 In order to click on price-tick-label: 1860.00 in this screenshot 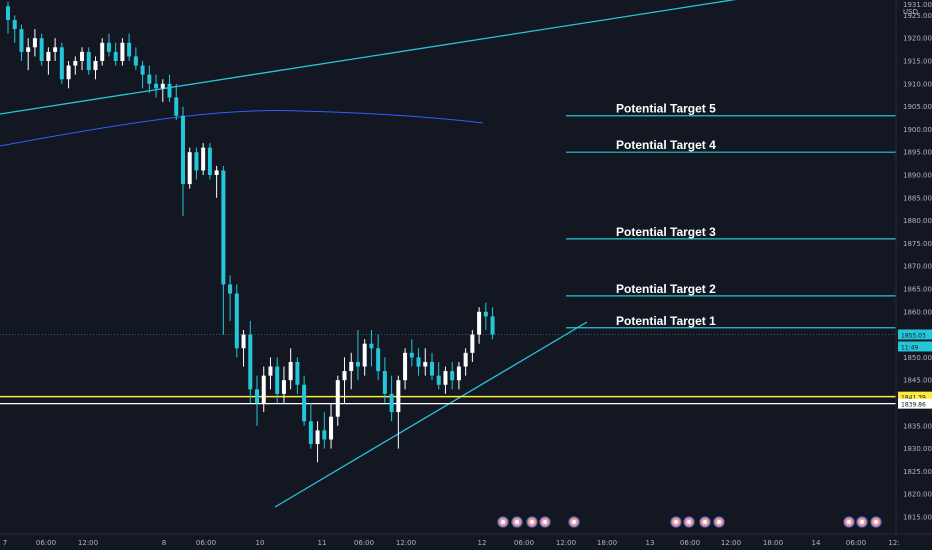, I will do `click(917, 312)`.